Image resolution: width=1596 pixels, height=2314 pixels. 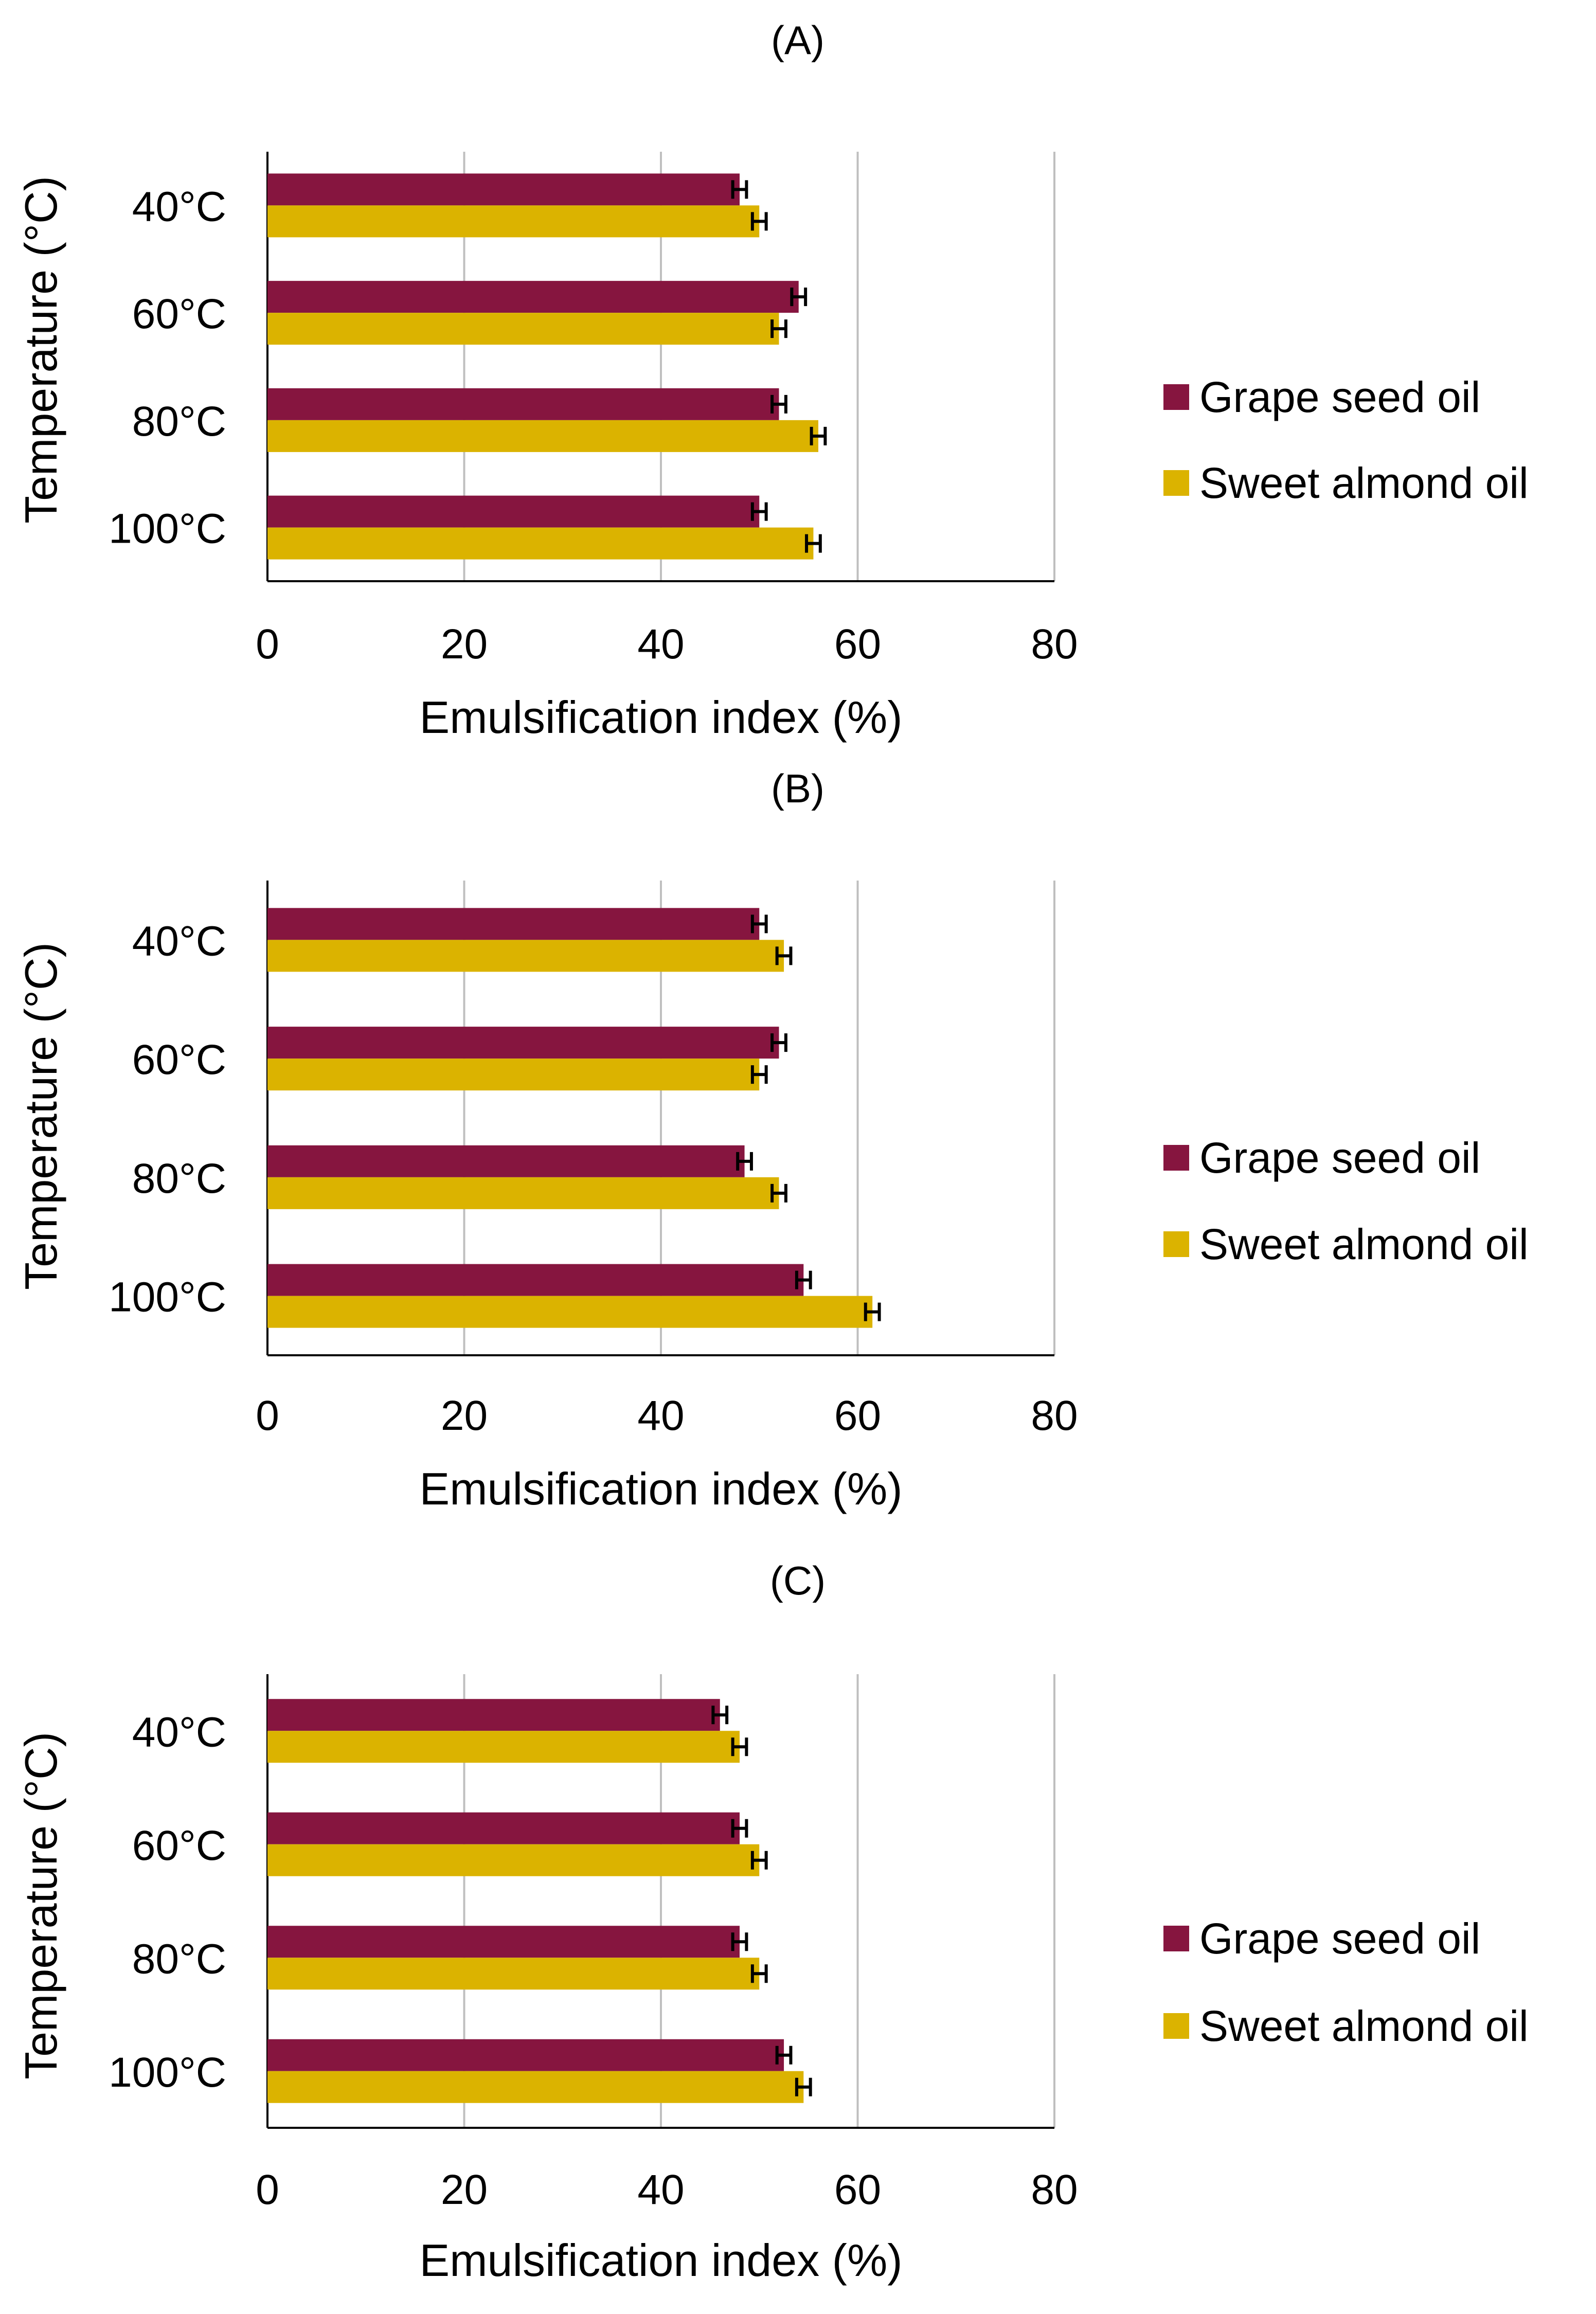 I want to click on panel-title: (A), so click(x=797, y=40).